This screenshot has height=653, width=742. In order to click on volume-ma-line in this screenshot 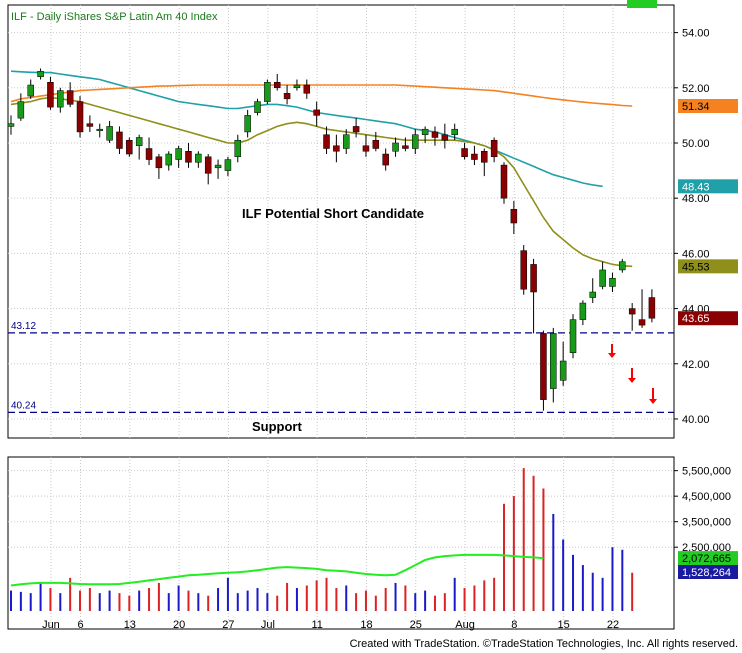, I will do `click(277, 570)`.